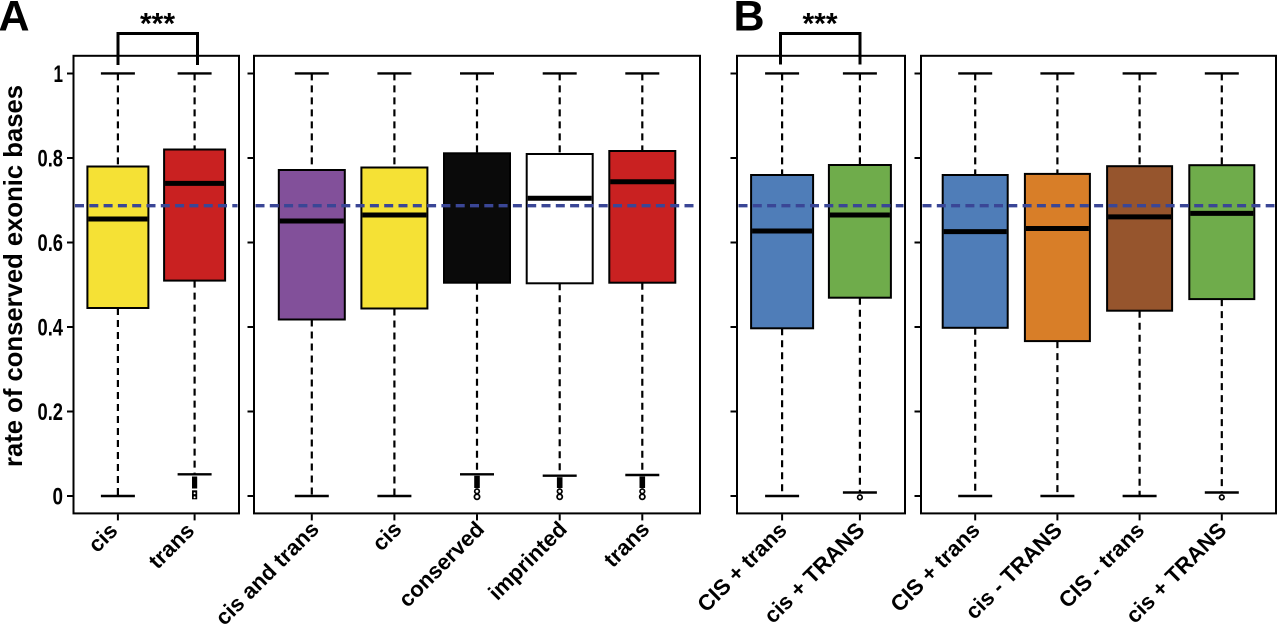 This screenshot has width=1280, height=629. What do you see at coordinates (14, 276) in the screenshot?
I see `svg-text: rate of conserved exonic bases` at bounding box center [14, 276].